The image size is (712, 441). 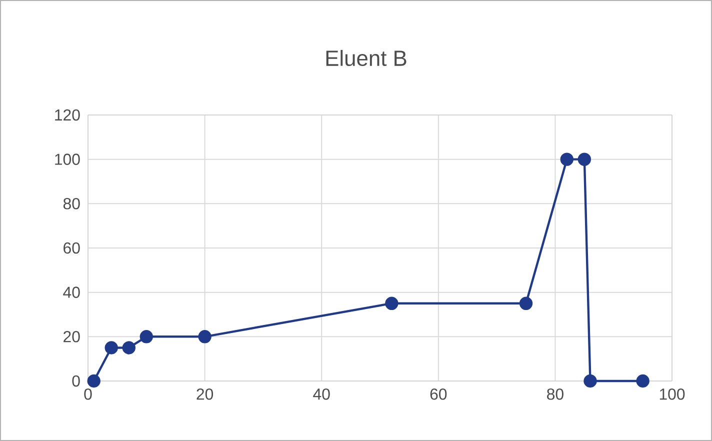 What do you see at coordinates (67, 115) in the screenshot?
I see `y-tick-label: 120` at bounding box center [67, 115].